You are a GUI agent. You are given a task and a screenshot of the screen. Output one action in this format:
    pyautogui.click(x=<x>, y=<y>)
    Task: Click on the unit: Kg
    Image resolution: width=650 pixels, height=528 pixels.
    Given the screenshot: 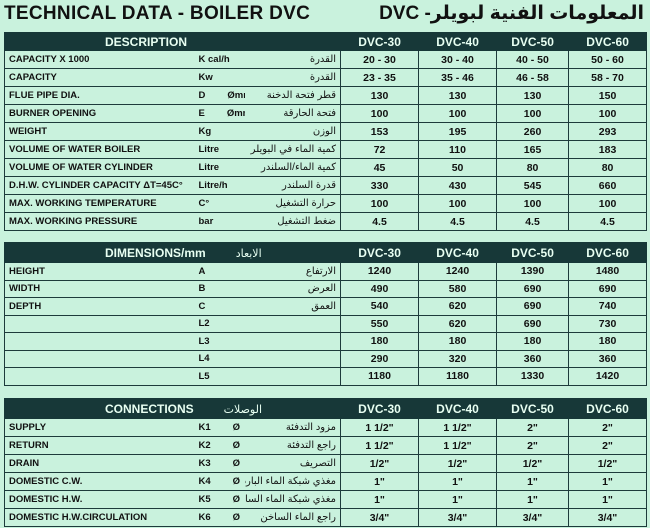 What is the action you would take?
    pyautogui.click(x=205, y=131)
    